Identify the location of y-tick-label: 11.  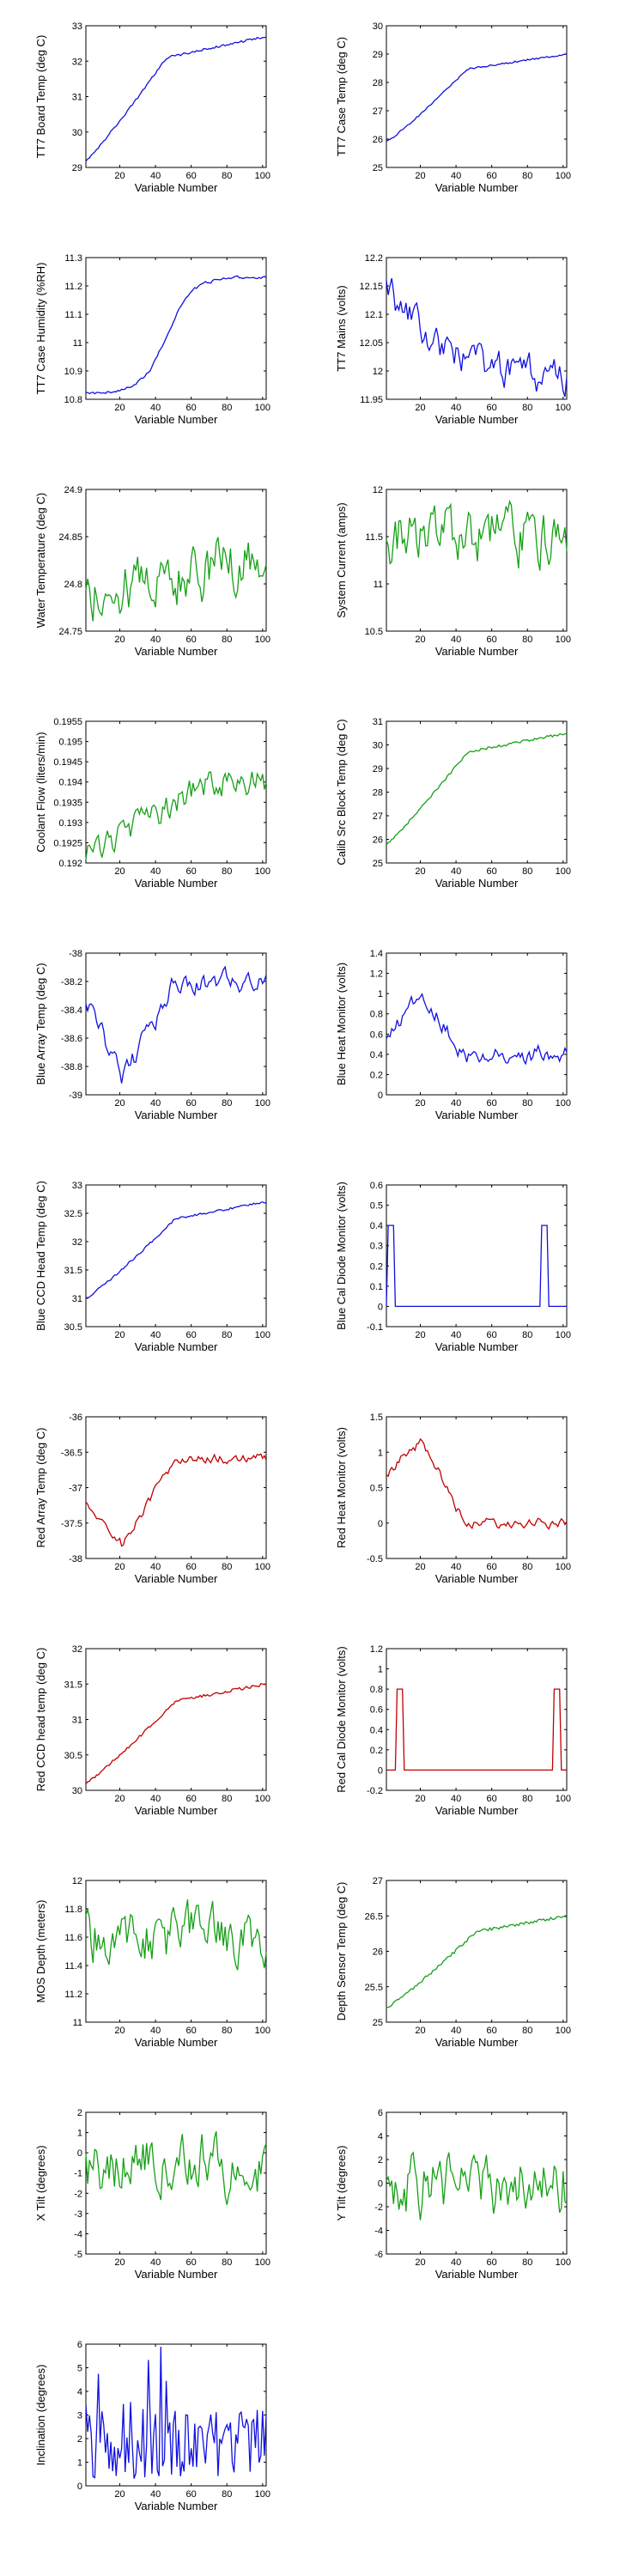
(77, 344).